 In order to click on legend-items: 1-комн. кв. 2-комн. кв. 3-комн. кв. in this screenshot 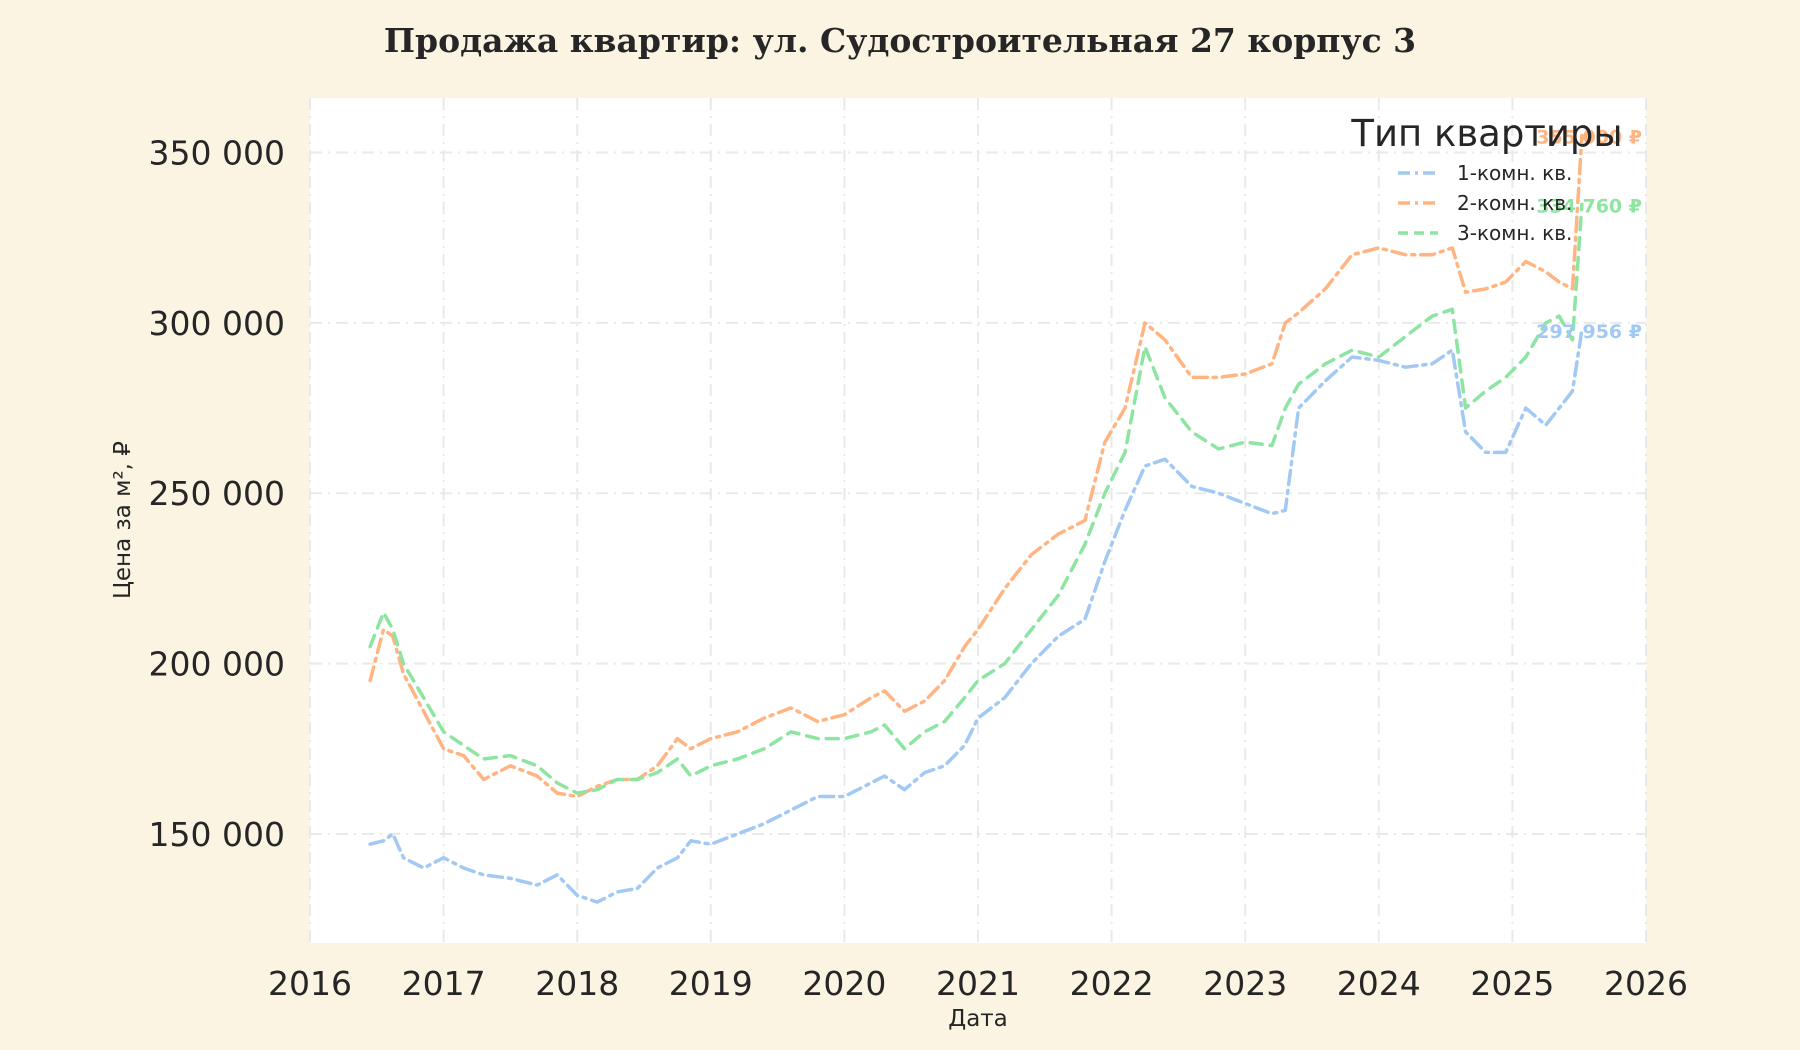, I will do `click(1485, 203)`.